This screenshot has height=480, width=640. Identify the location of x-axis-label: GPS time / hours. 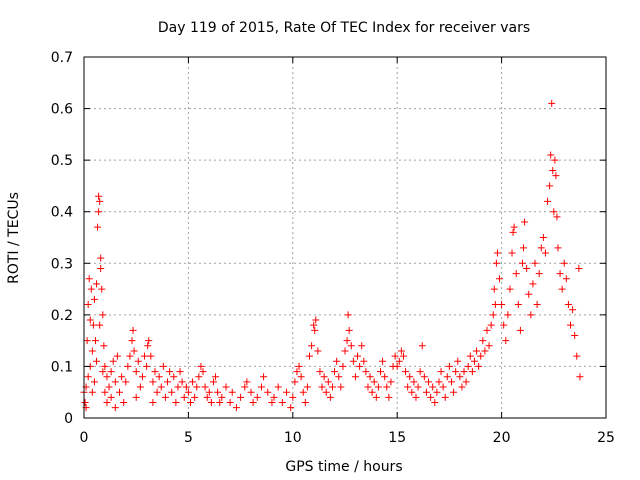
(343, 467).